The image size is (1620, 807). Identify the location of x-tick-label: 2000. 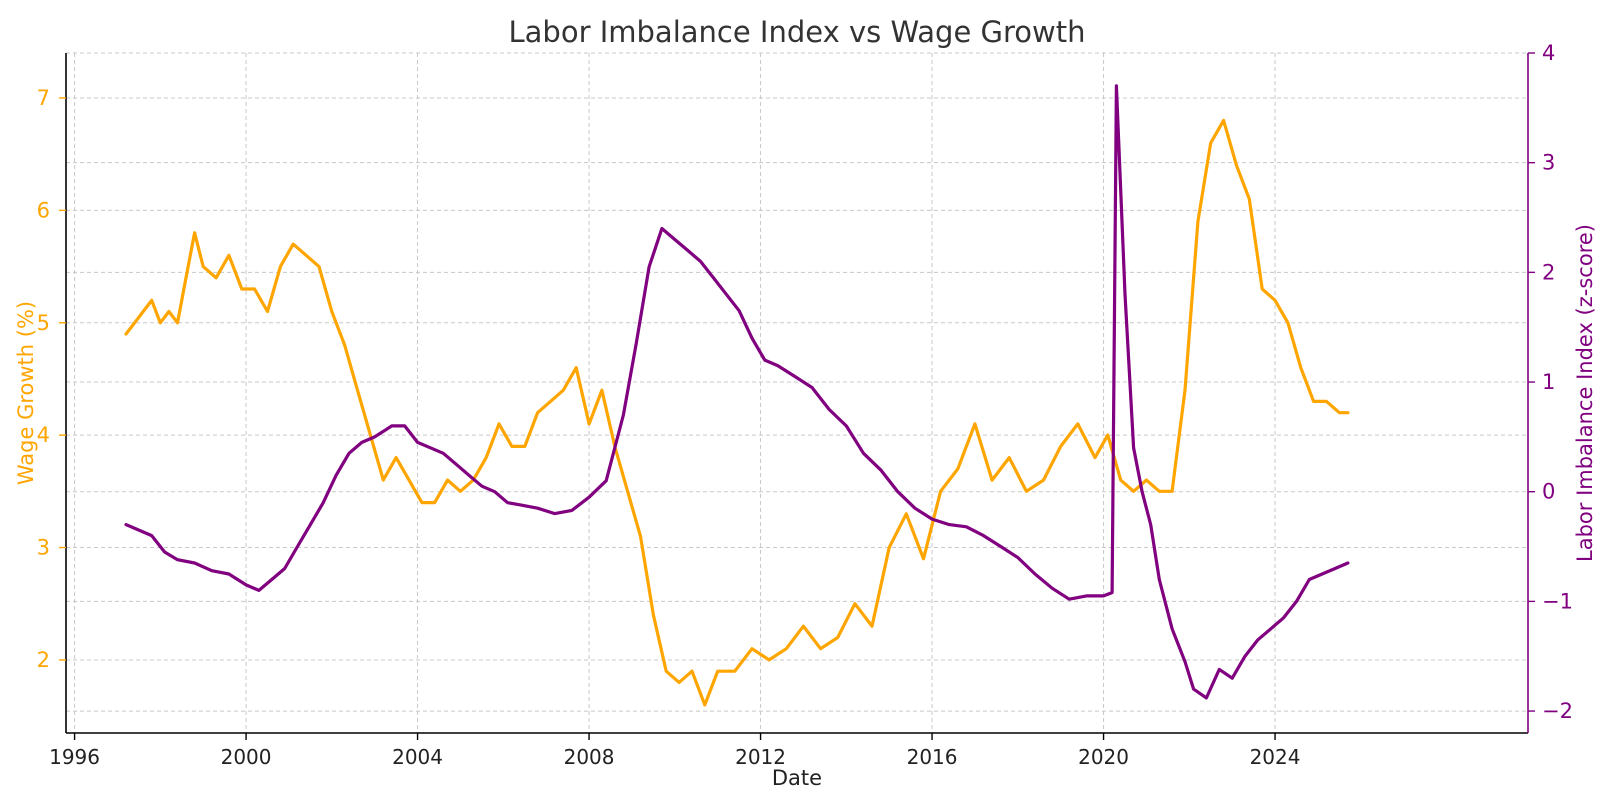
(246, 757).